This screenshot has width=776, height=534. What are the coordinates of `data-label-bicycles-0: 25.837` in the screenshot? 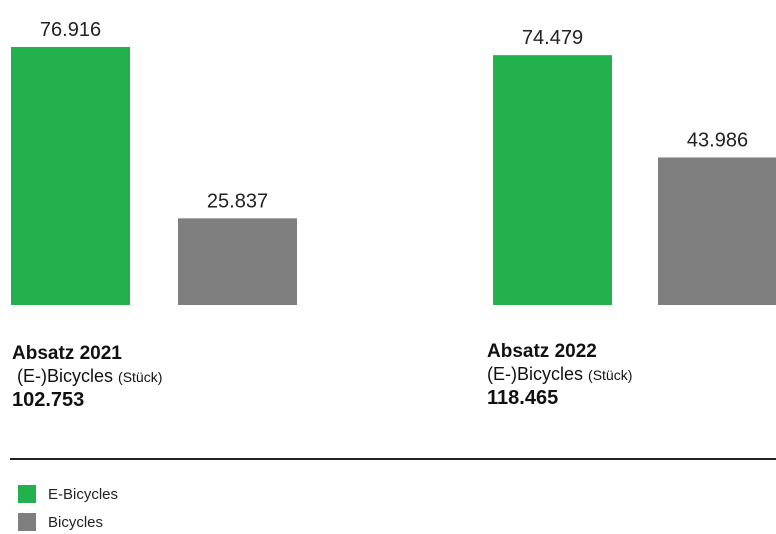 It's located at (237, 201).